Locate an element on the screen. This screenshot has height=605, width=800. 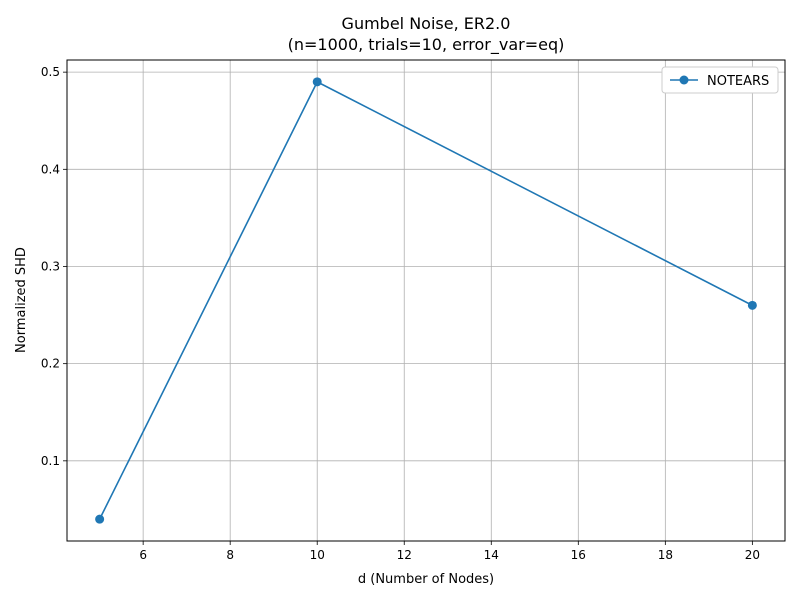
legend-box is located at coordinates (720, 80).